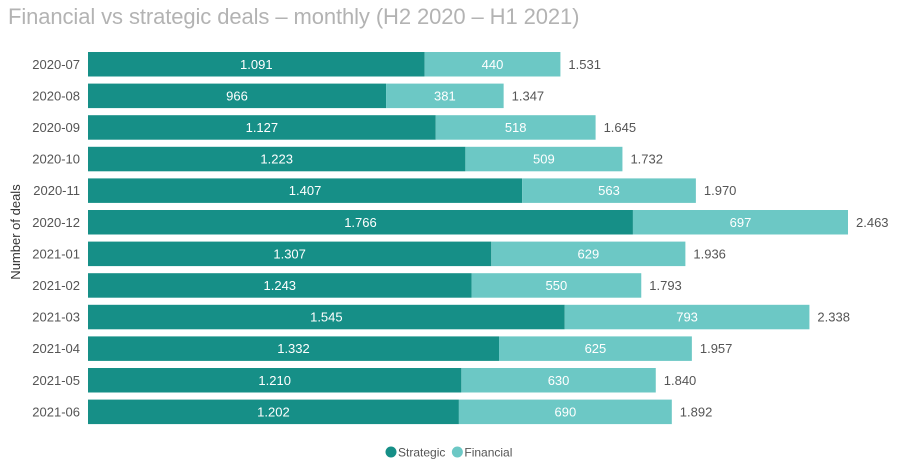  I want to click on bar-label-strategic: 1.223, so click(276, 159).